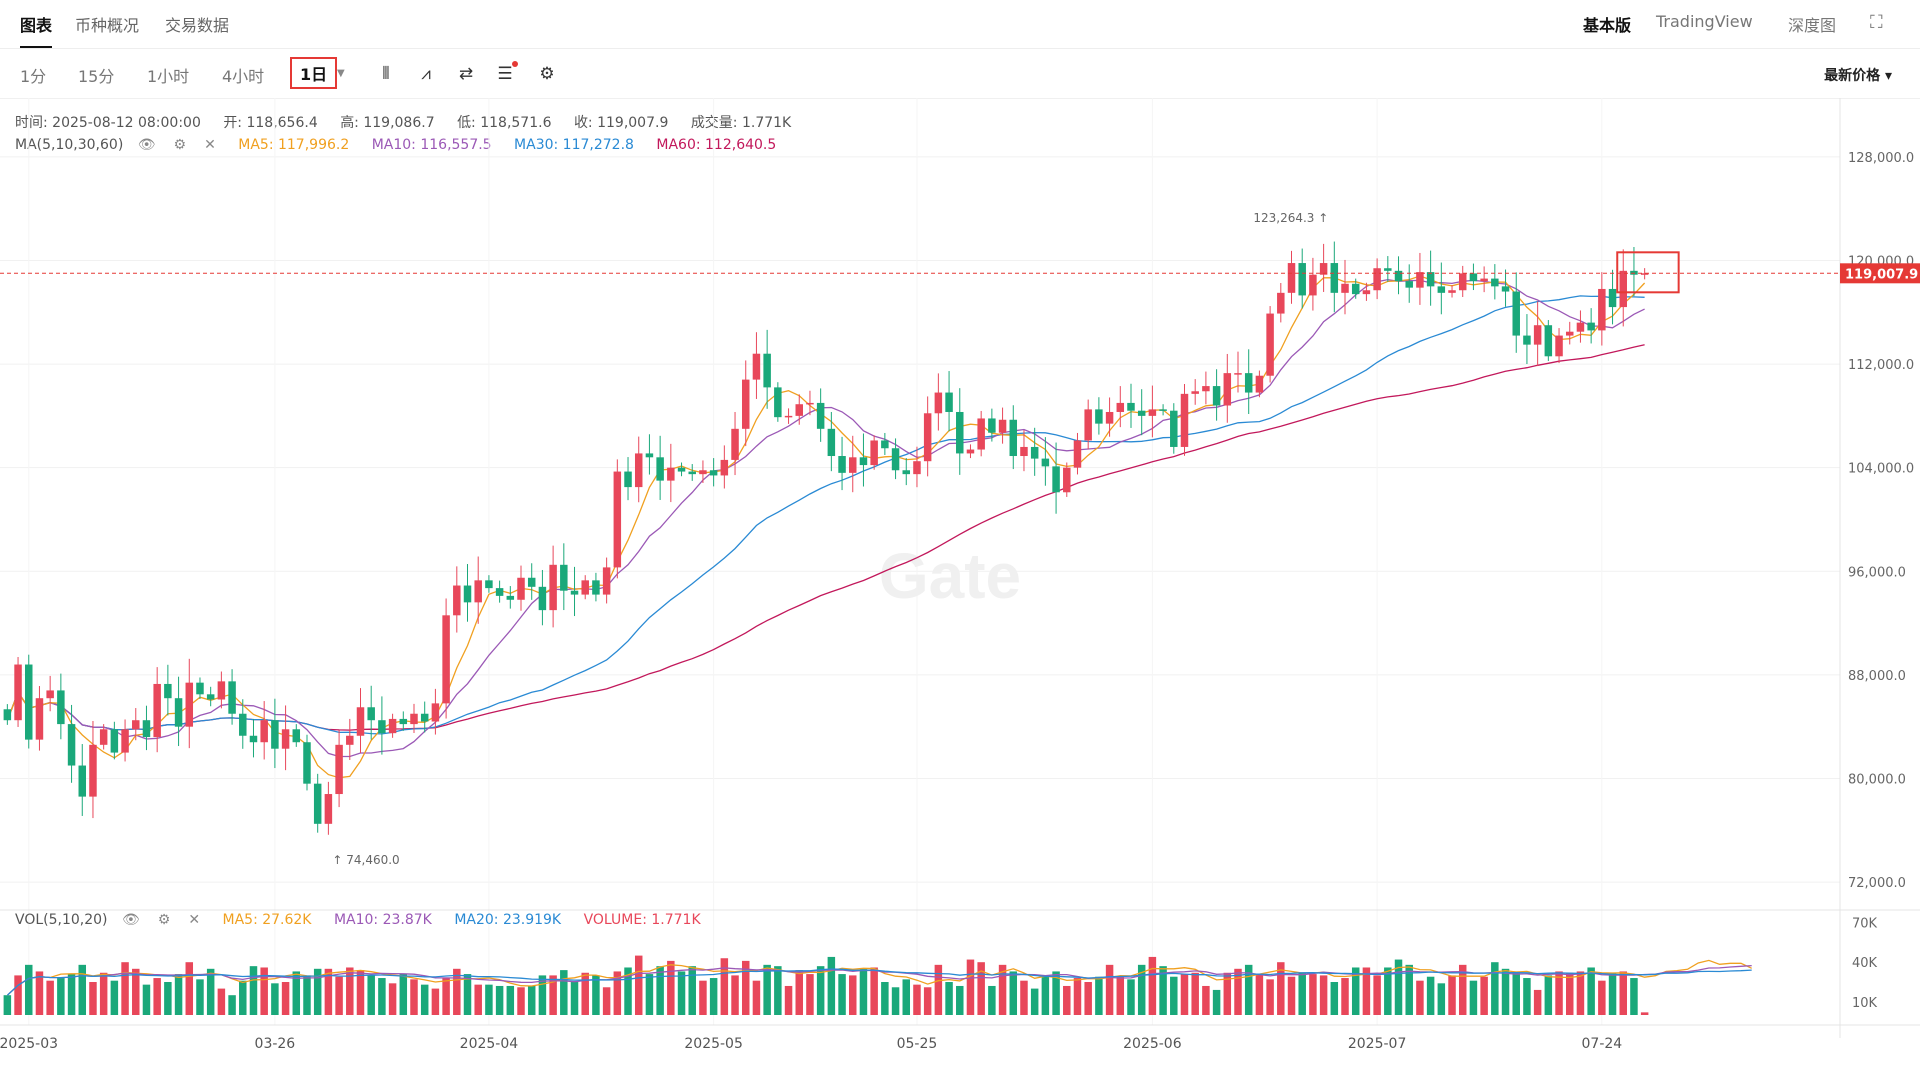  I want to click on indicator-icon: ⩘, so click(426, 74).